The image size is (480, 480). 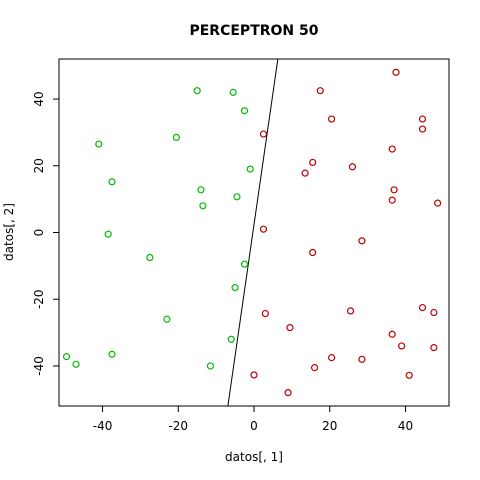 What do you see at coordinates (39, 366) in the screenshot?
I see `y-tick-label: -40` at bounding box center [39, 366].